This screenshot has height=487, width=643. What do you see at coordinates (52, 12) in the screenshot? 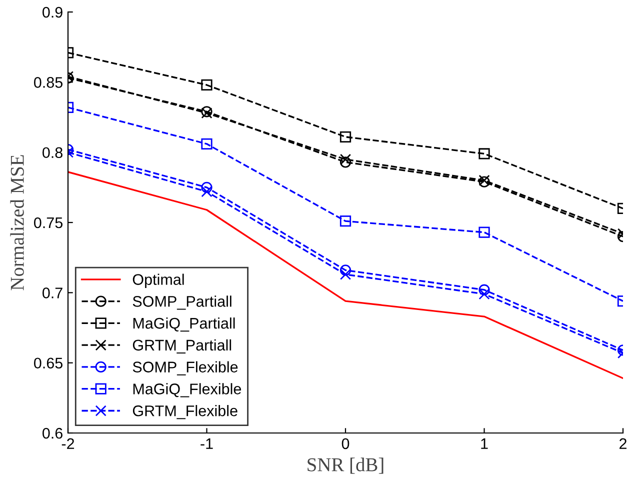
I see `y-tick-label: 0.9` at bounding box center [52, 12].